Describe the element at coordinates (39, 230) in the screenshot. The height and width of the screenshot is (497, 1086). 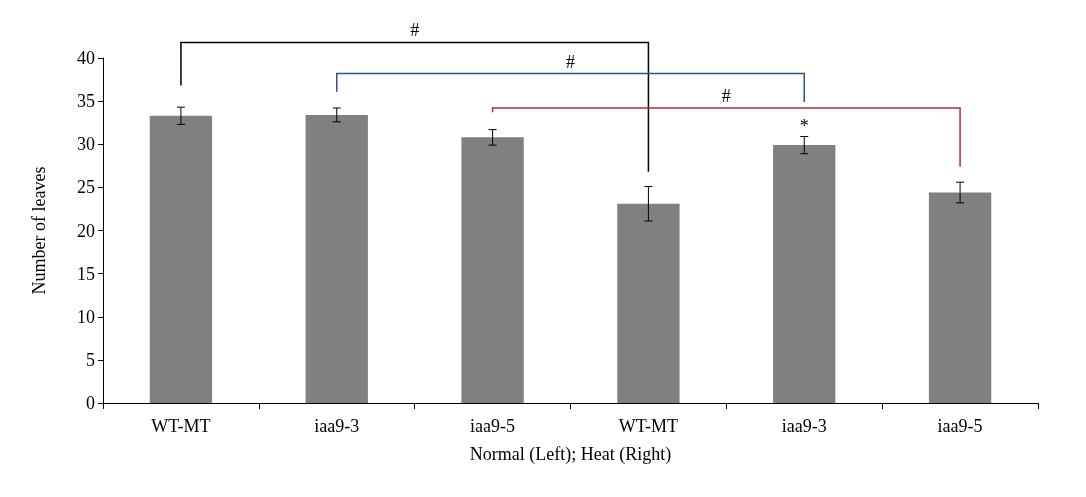
I see `y-axis-title: Number of leaves` at that location.